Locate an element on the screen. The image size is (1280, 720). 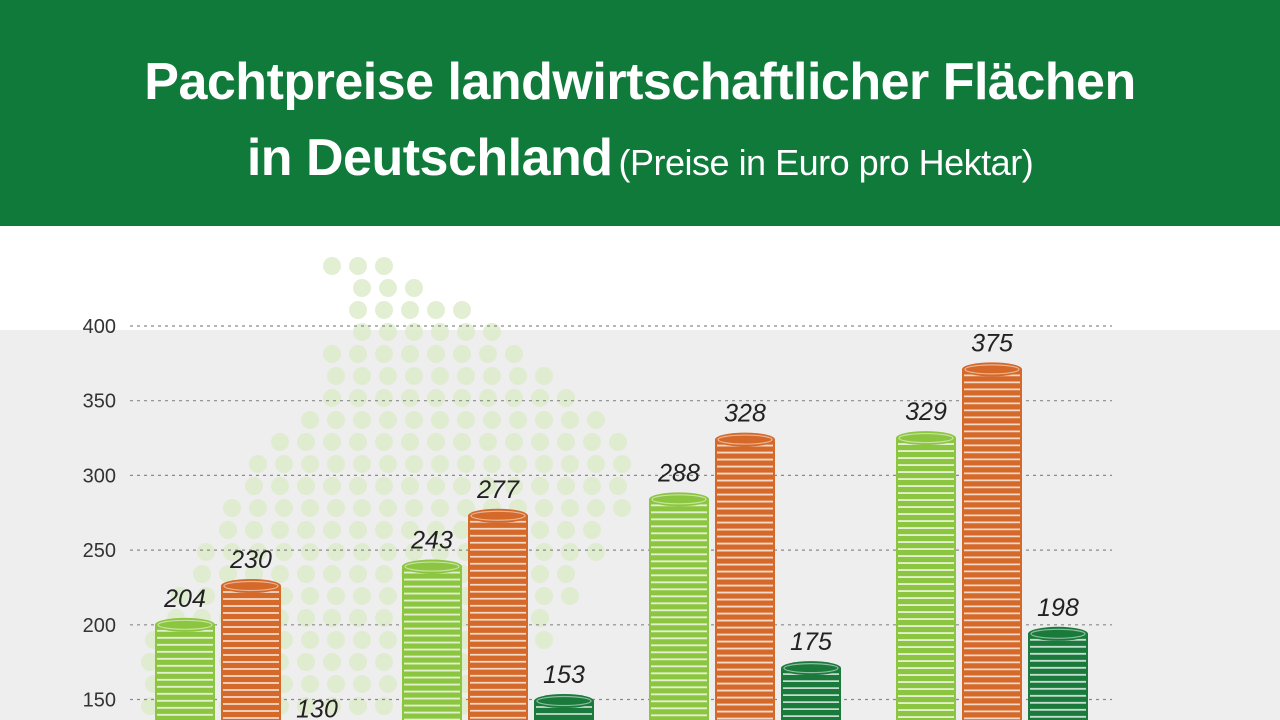
value-label: 288 is located at coordinates (678, 473).